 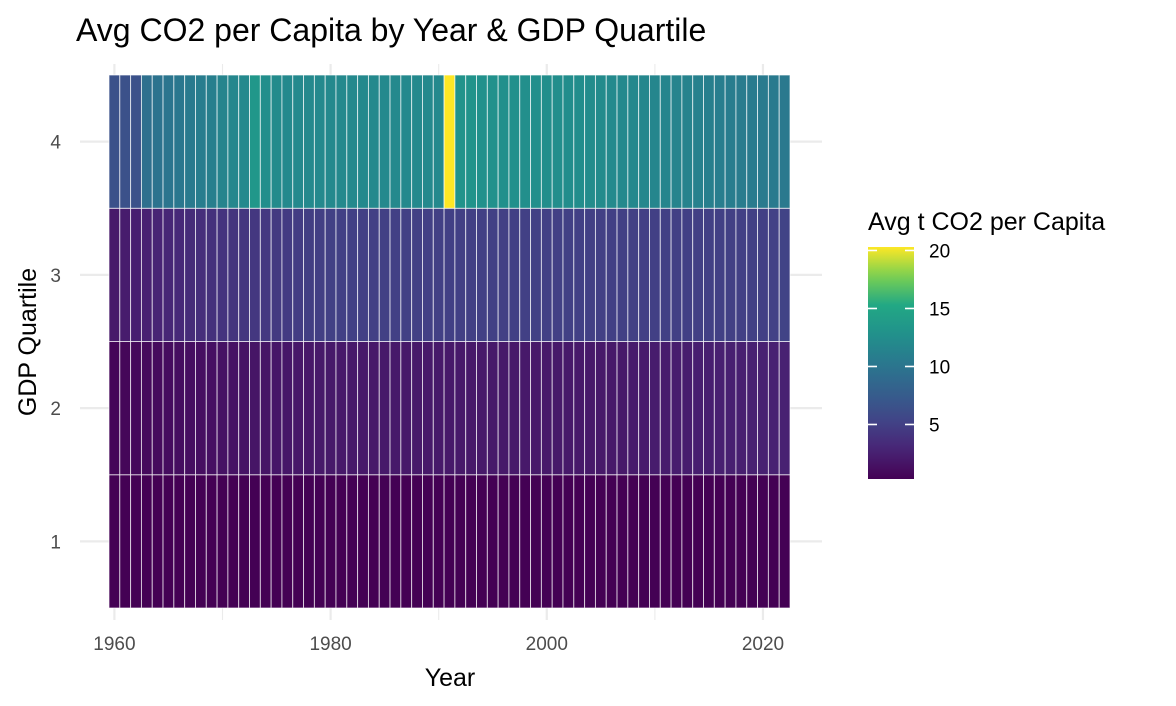 What do you see at coordinates (438, 644) in the screenshot?
I see `x-axis-ticks: 1960 1980 2000 2020` at bounding box center [438, 644].